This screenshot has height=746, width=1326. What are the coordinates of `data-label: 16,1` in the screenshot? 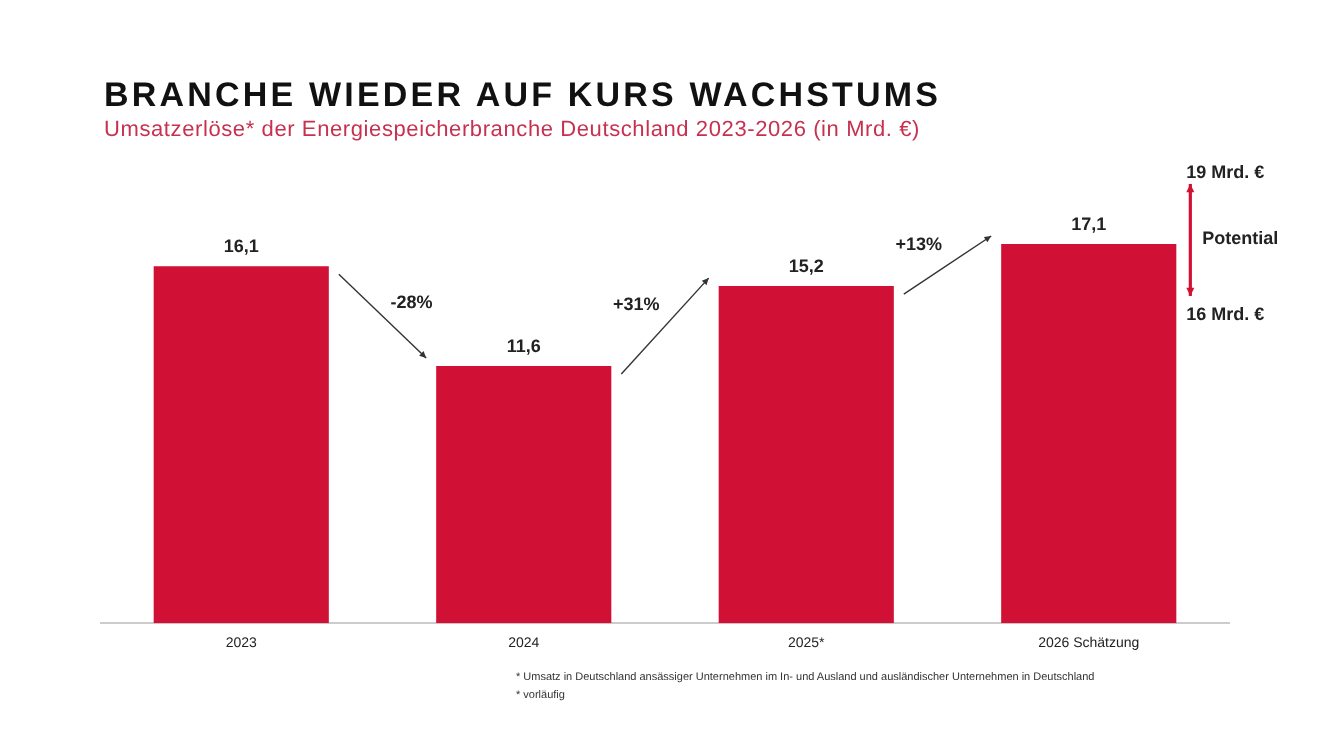 It's located at (241, 246).